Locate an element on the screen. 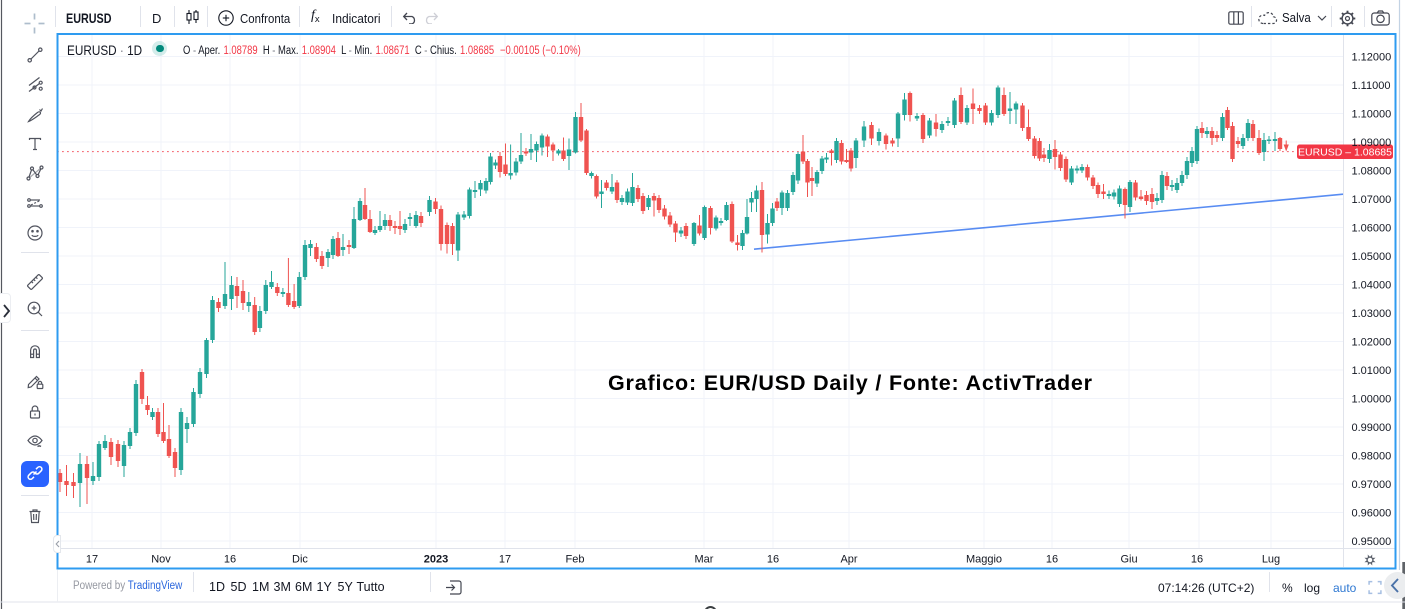  svg-text: 1.03000 is located at coordinates (1372, 314).